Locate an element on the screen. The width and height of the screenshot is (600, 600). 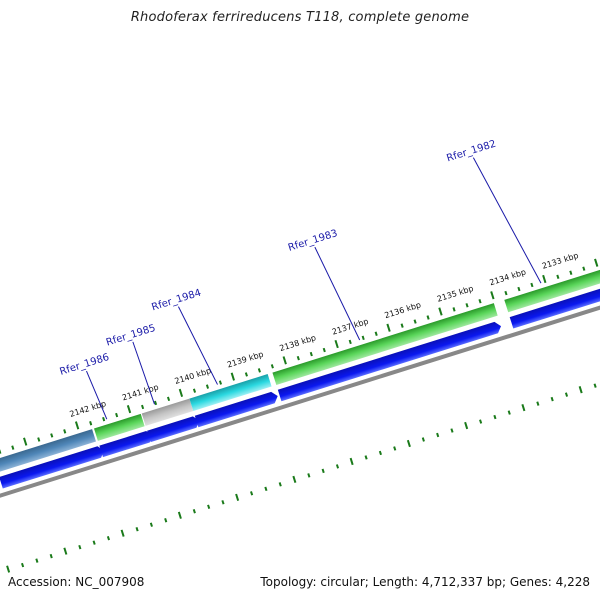
gene-bar-rfer-1982 is located at coordinates (552, 284).